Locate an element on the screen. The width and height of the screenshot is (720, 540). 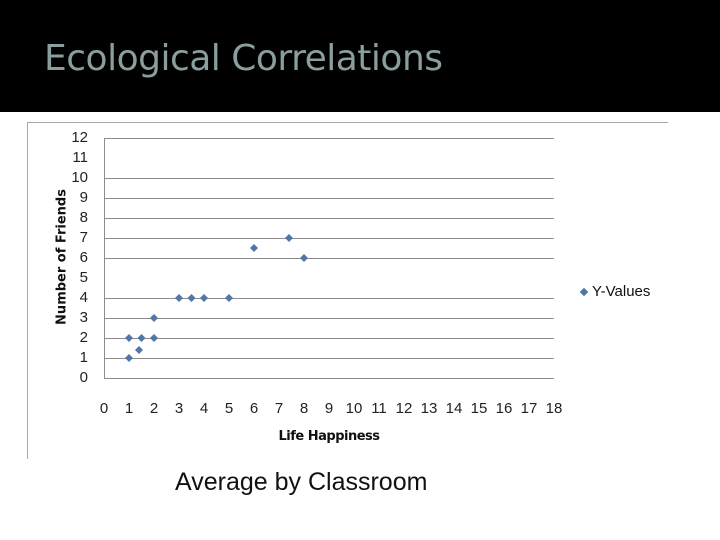
y-tick-label: 12 is located at coordinates (79, 137).